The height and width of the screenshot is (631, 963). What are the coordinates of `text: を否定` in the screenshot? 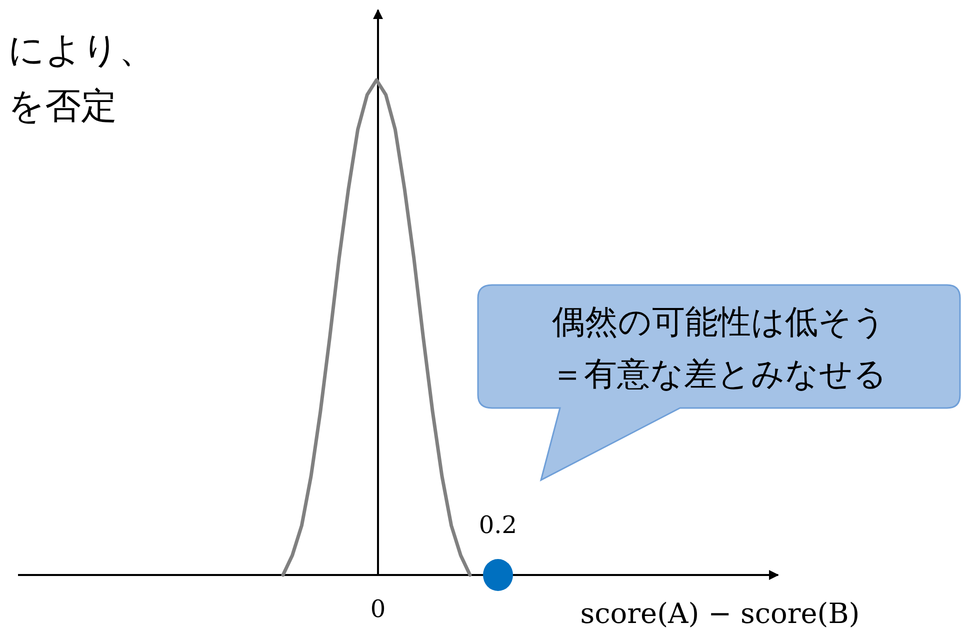 It's located at (62, 106).